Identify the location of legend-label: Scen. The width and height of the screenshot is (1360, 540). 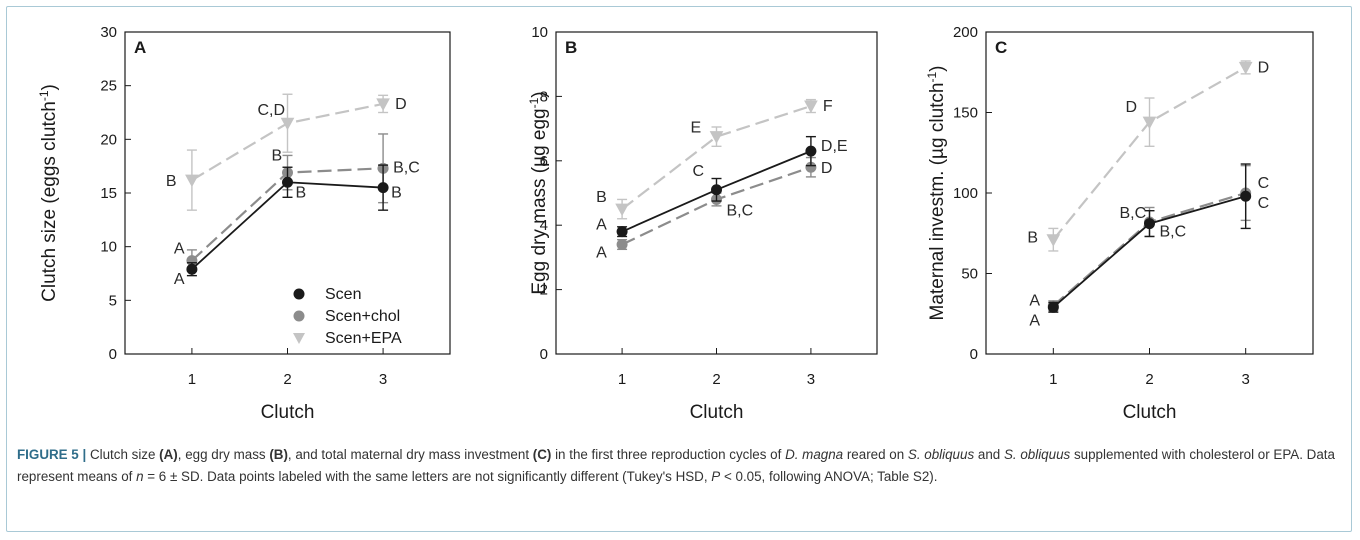
(343, 294).